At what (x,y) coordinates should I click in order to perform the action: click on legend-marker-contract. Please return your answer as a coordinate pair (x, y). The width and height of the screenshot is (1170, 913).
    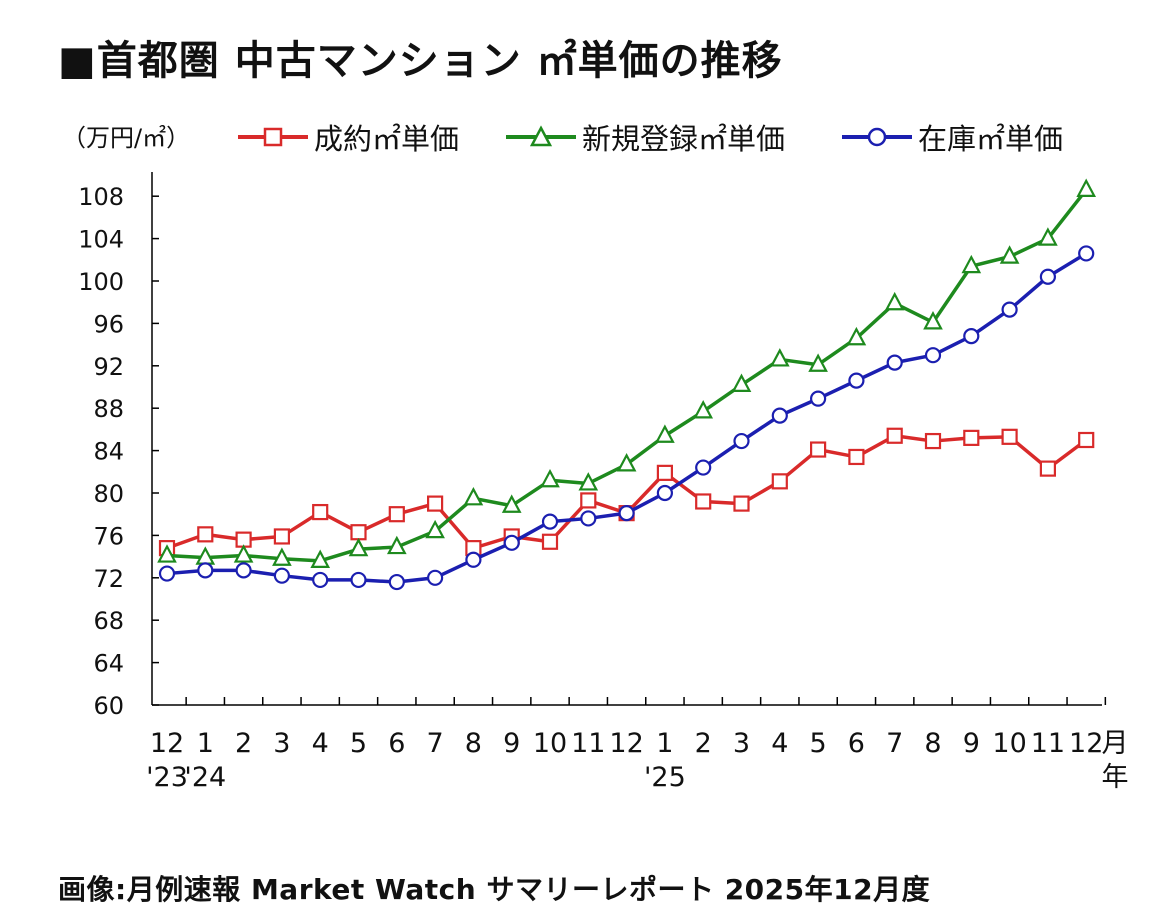
    Looking at the image, I should click on (273, 137).